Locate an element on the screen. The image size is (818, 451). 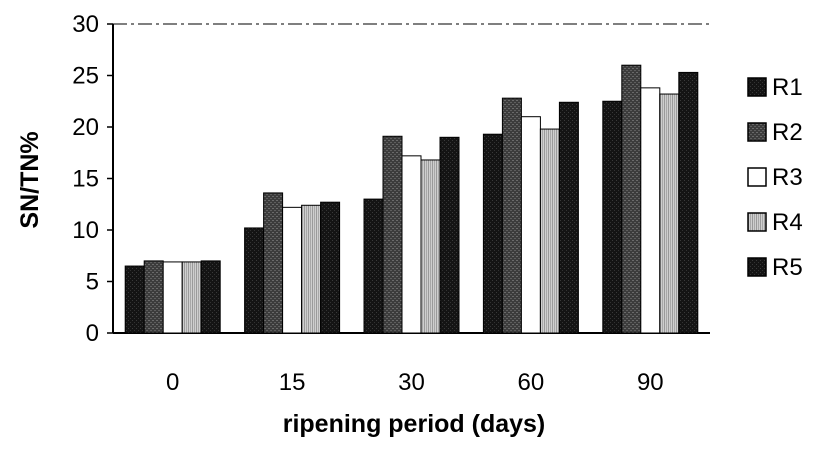
legend-label-r4: R4 is located at coordinates (787, 222).